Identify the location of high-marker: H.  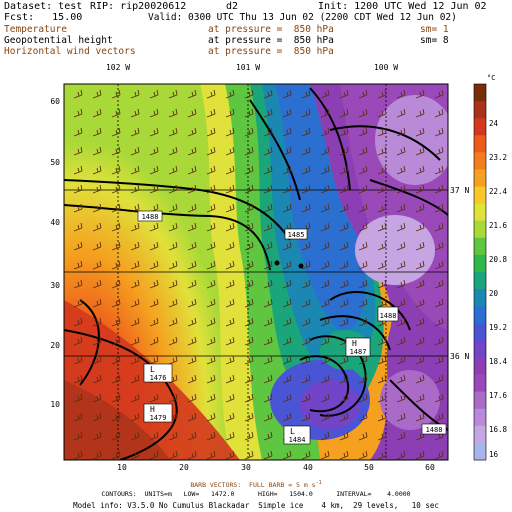
(354, 343).